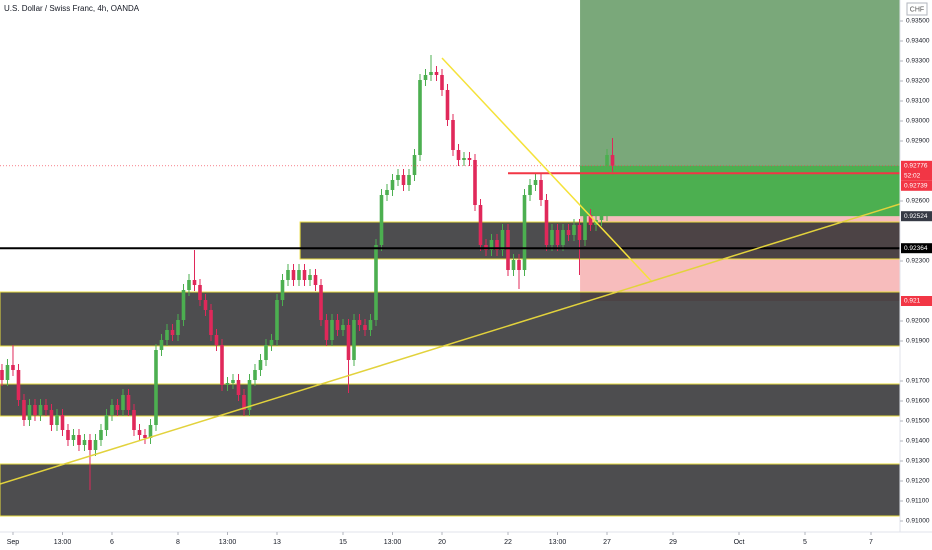 Image resolution: width=932 pixels, height=550 pixels. I want to click on x-tick-label: 6, so click(112, 542).